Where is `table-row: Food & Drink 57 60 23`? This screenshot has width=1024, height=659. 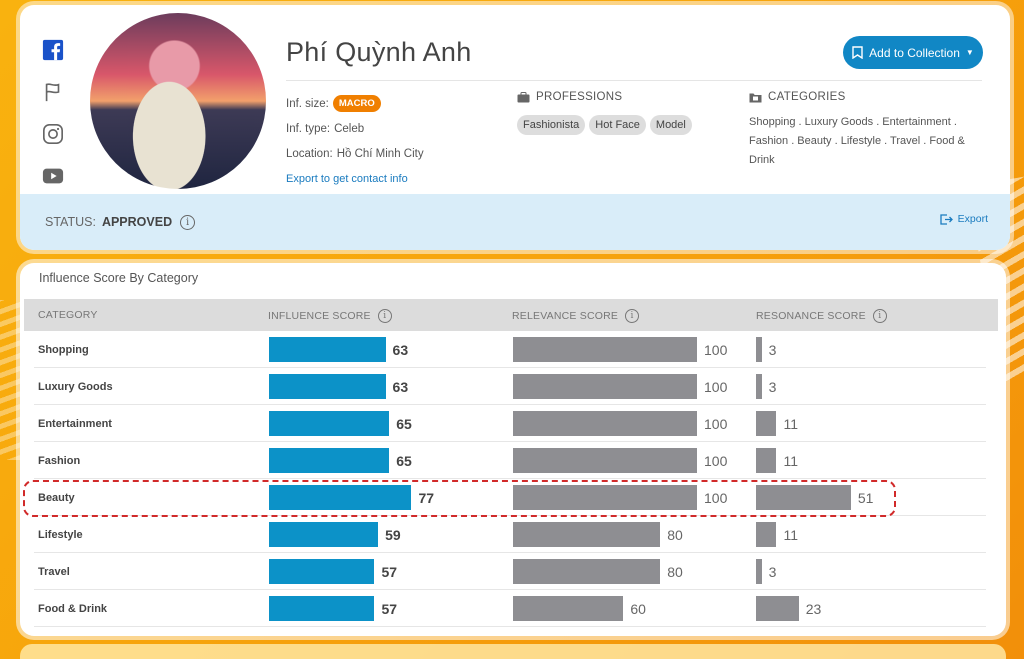 table-row: Food & Drink 57 60 23 is located at coordinates (513, 608).